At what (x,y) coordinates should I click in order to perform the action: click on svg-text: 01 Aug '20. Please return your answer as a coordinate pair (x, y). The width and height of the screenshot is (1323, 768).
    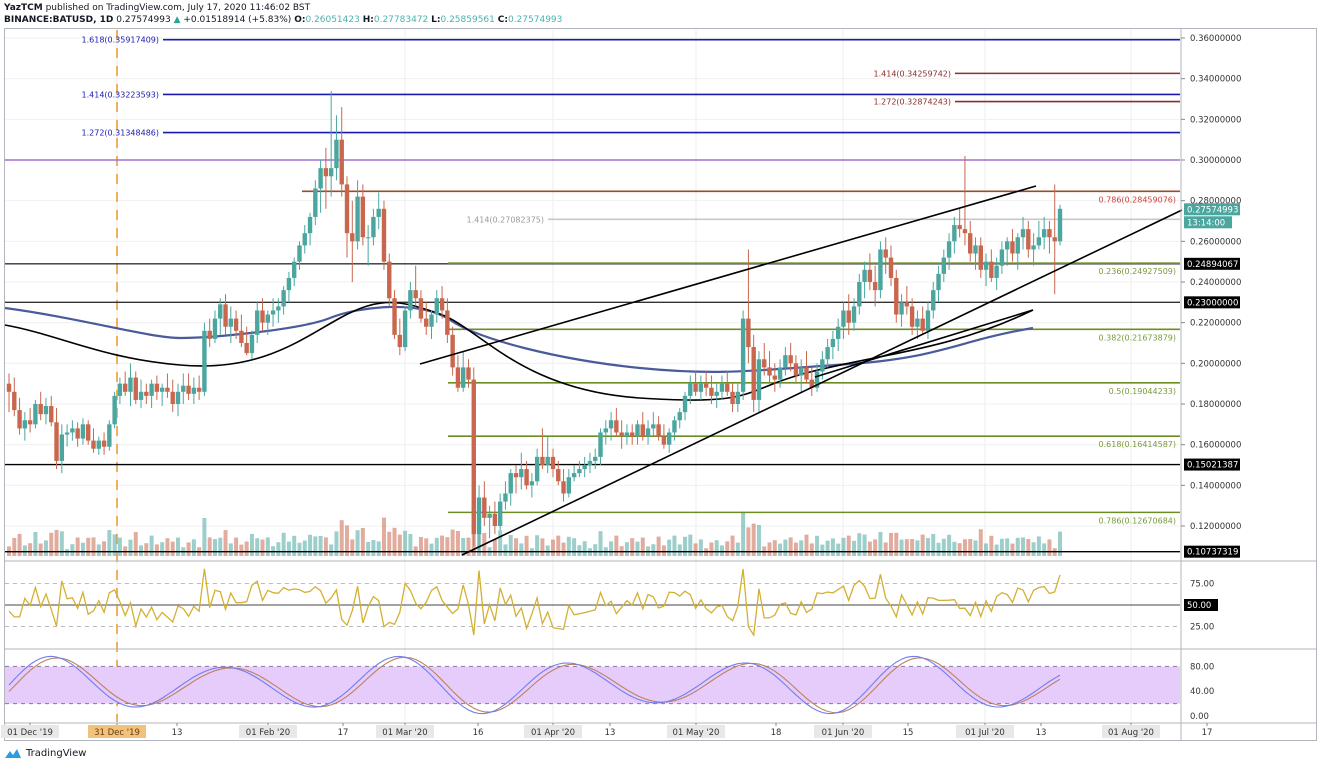
    Looking at the image, I should click on (1131, 733).